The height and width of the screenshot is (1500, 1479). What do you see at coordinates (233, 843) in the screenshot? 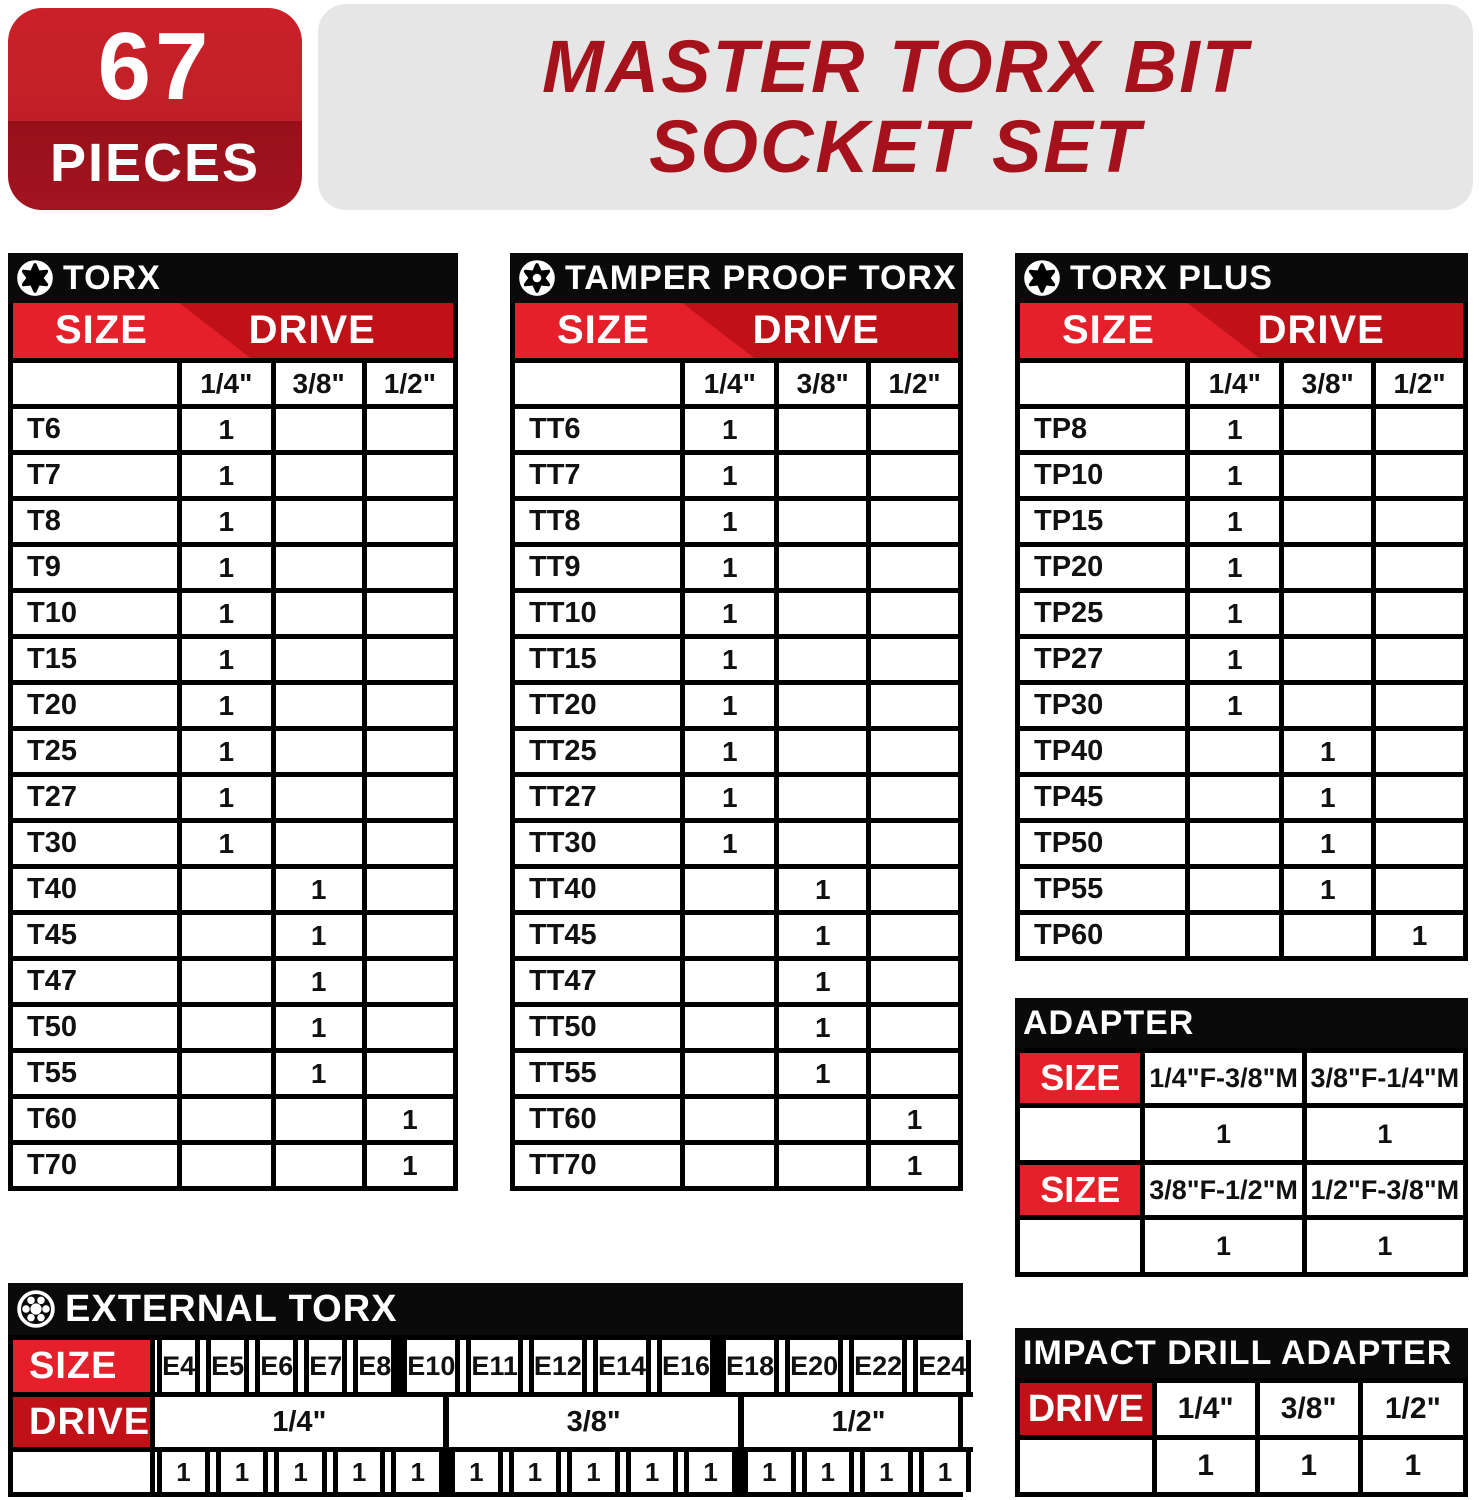
I see `table-row: T30 1` at bounding box center [233, 843].